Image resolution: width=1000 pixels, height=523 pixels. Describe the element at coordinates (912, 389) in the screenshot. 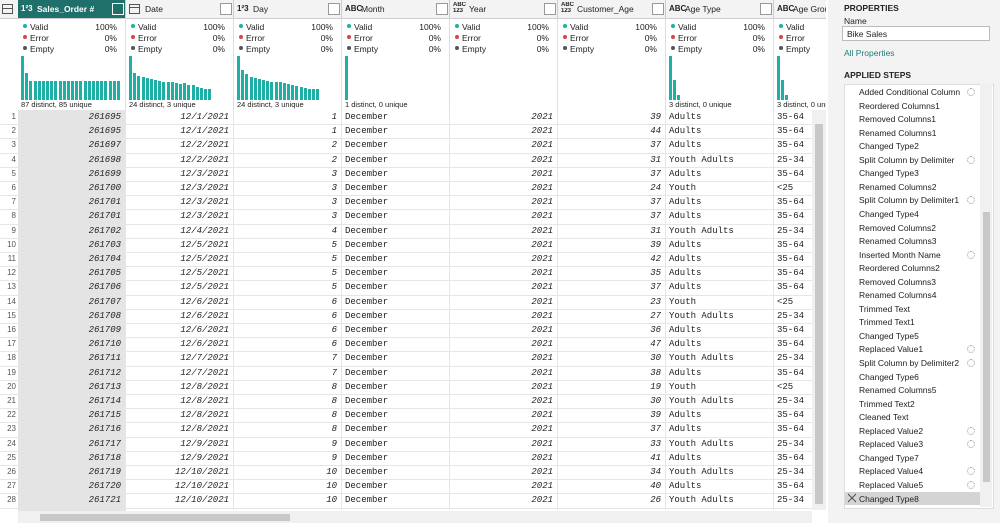

I see `applied-step: Renamed Columns5` at that location.